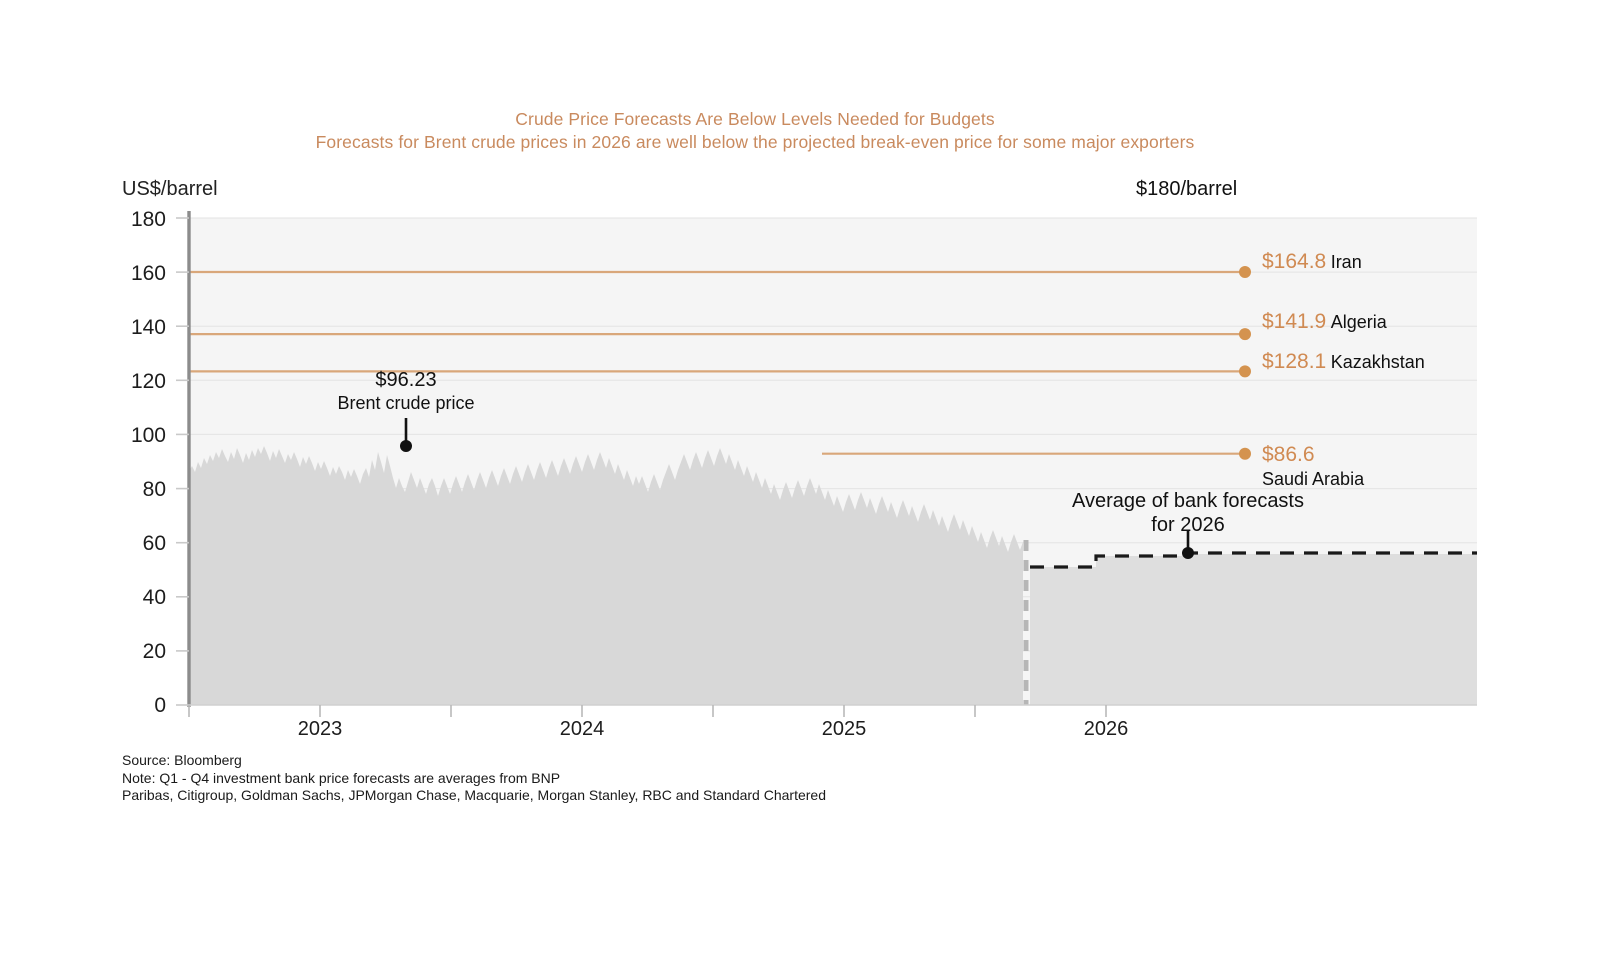 This screenshot has width=1600, height=970. What do you see at coordinates (1245, 363) in the screenshot?
I see `breakeven-markers` at bounding box center [1245, 363].